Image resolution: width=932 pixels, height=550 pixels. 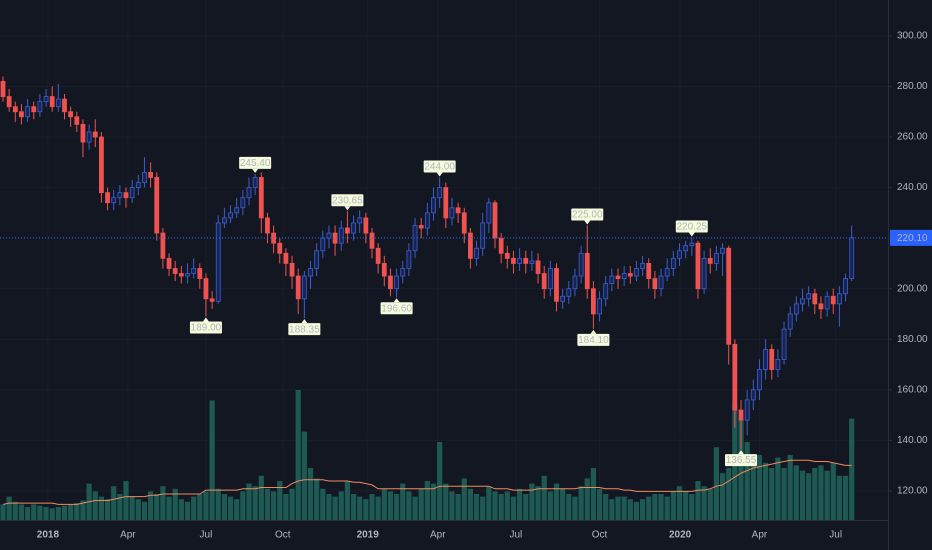 What do you see at coordinates (912, 187) in the screenshot?
I see `y-tick-label: 240.00` at bounding box center [912, 187].